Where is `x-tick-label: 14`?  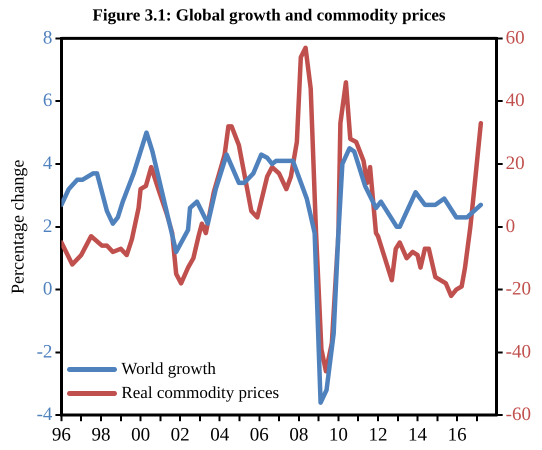 x-tick-label: 14 is located at coordinates (418, 435).